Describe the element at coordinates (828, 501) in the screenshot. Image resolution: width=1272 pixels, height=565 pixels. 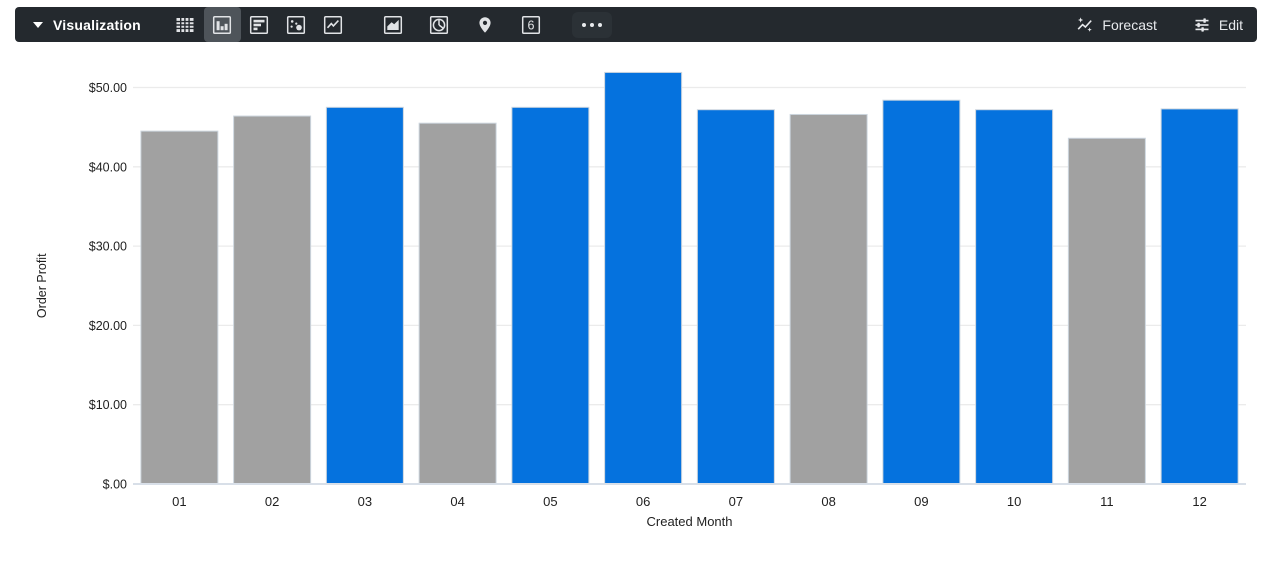
I see `x-axis-tick-label: 08` at that location.